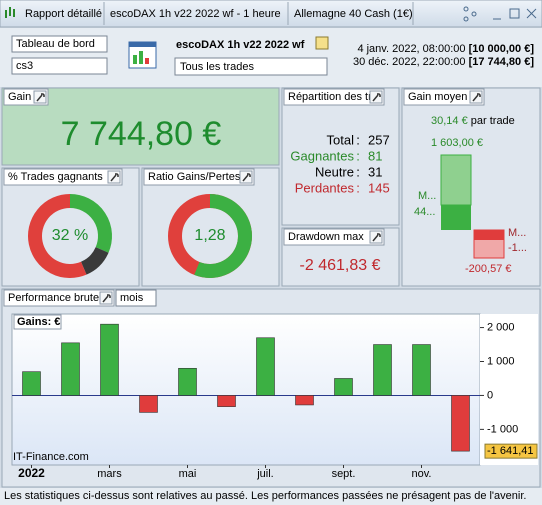  What do you see at coordinates (141, 134) in the screenshot?
I see `gain-value: 7 744,80 €` at bounding box center [141, 134].